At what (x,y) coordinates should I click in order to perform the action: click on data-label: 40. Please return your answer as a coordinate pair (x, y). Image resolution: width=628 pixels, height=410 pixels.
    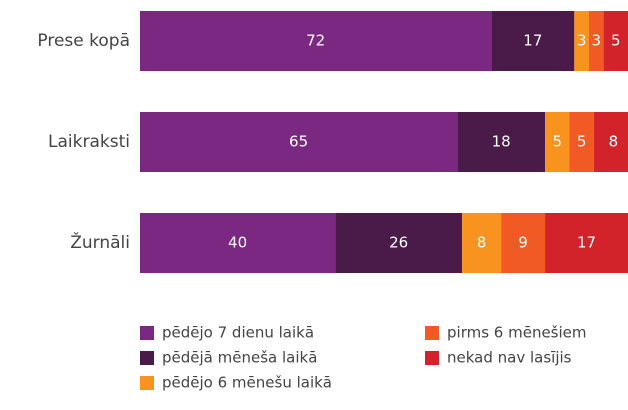
    Looking at the image, I should click on (237, 243).